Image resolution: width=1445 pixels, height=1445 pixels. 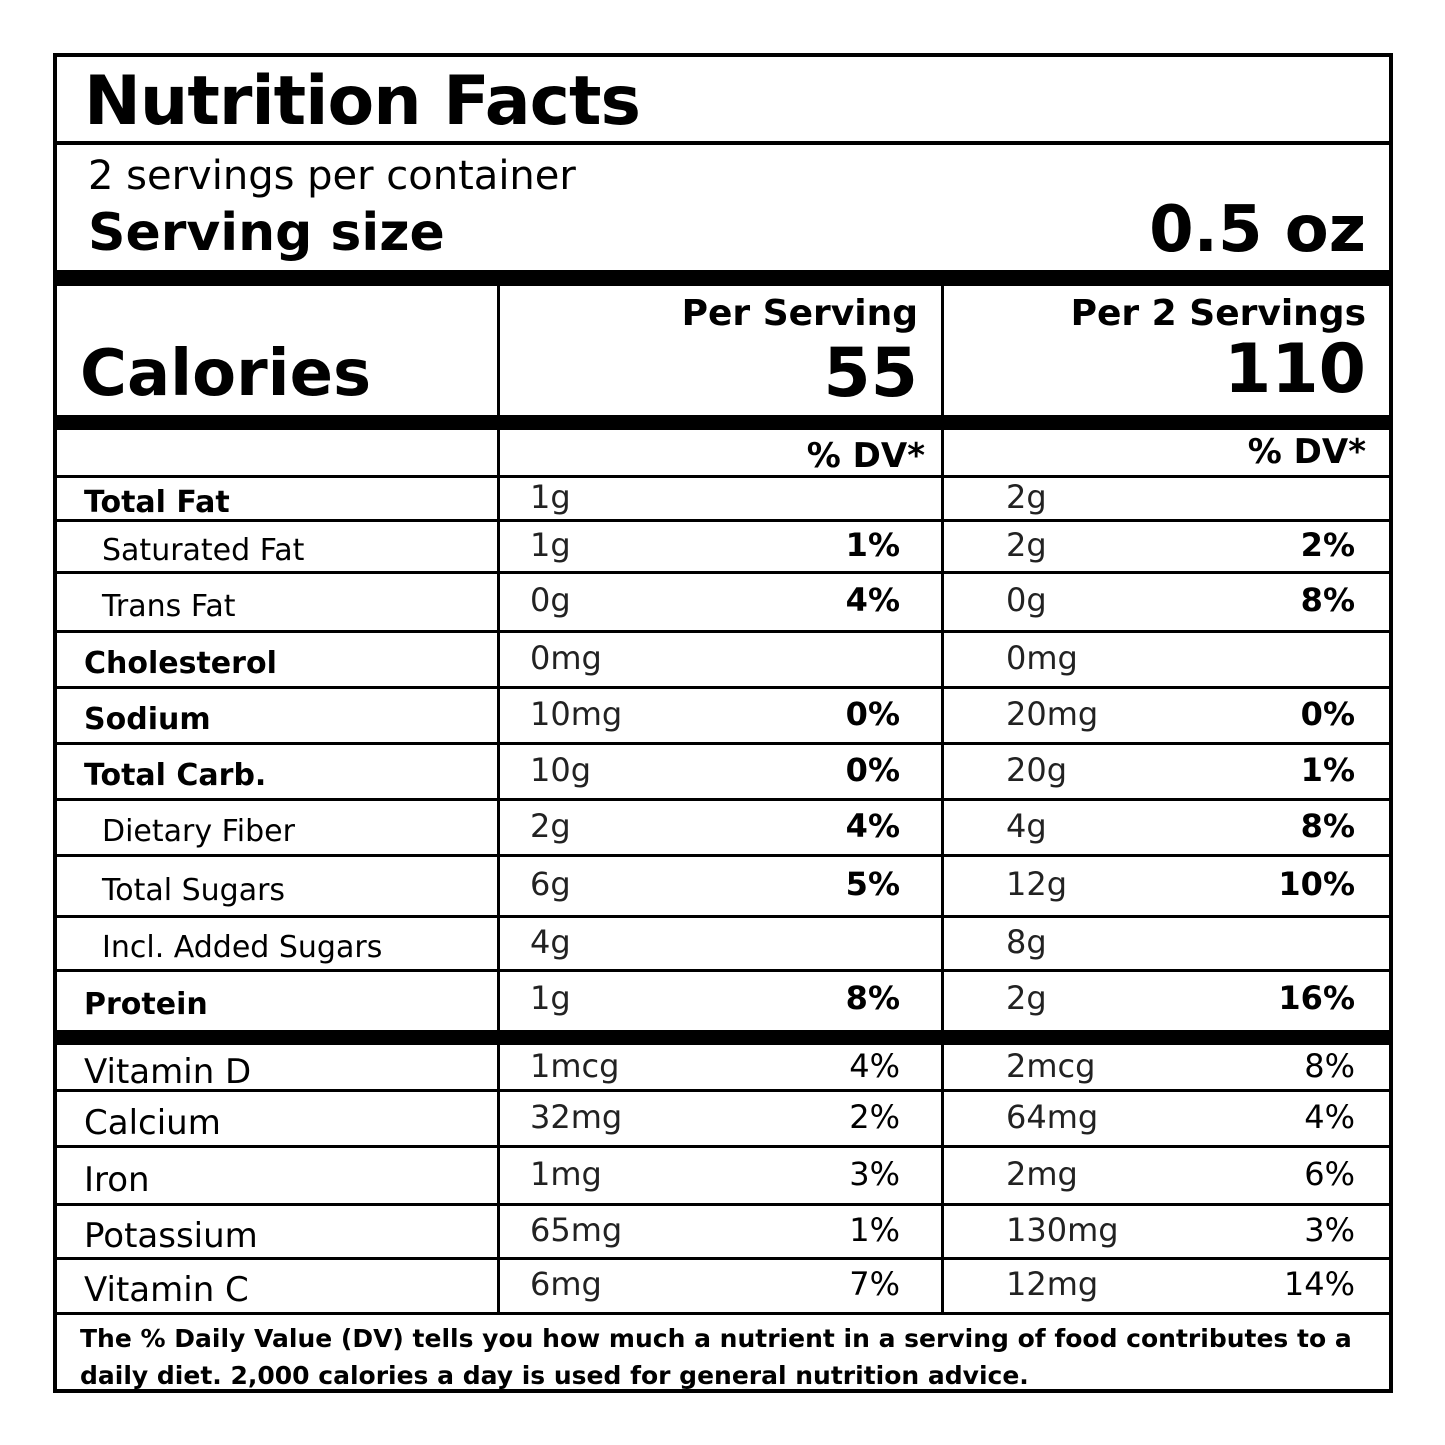 I want to click on nutrient-name: Saturated Fat, so click(x=203, y=550).